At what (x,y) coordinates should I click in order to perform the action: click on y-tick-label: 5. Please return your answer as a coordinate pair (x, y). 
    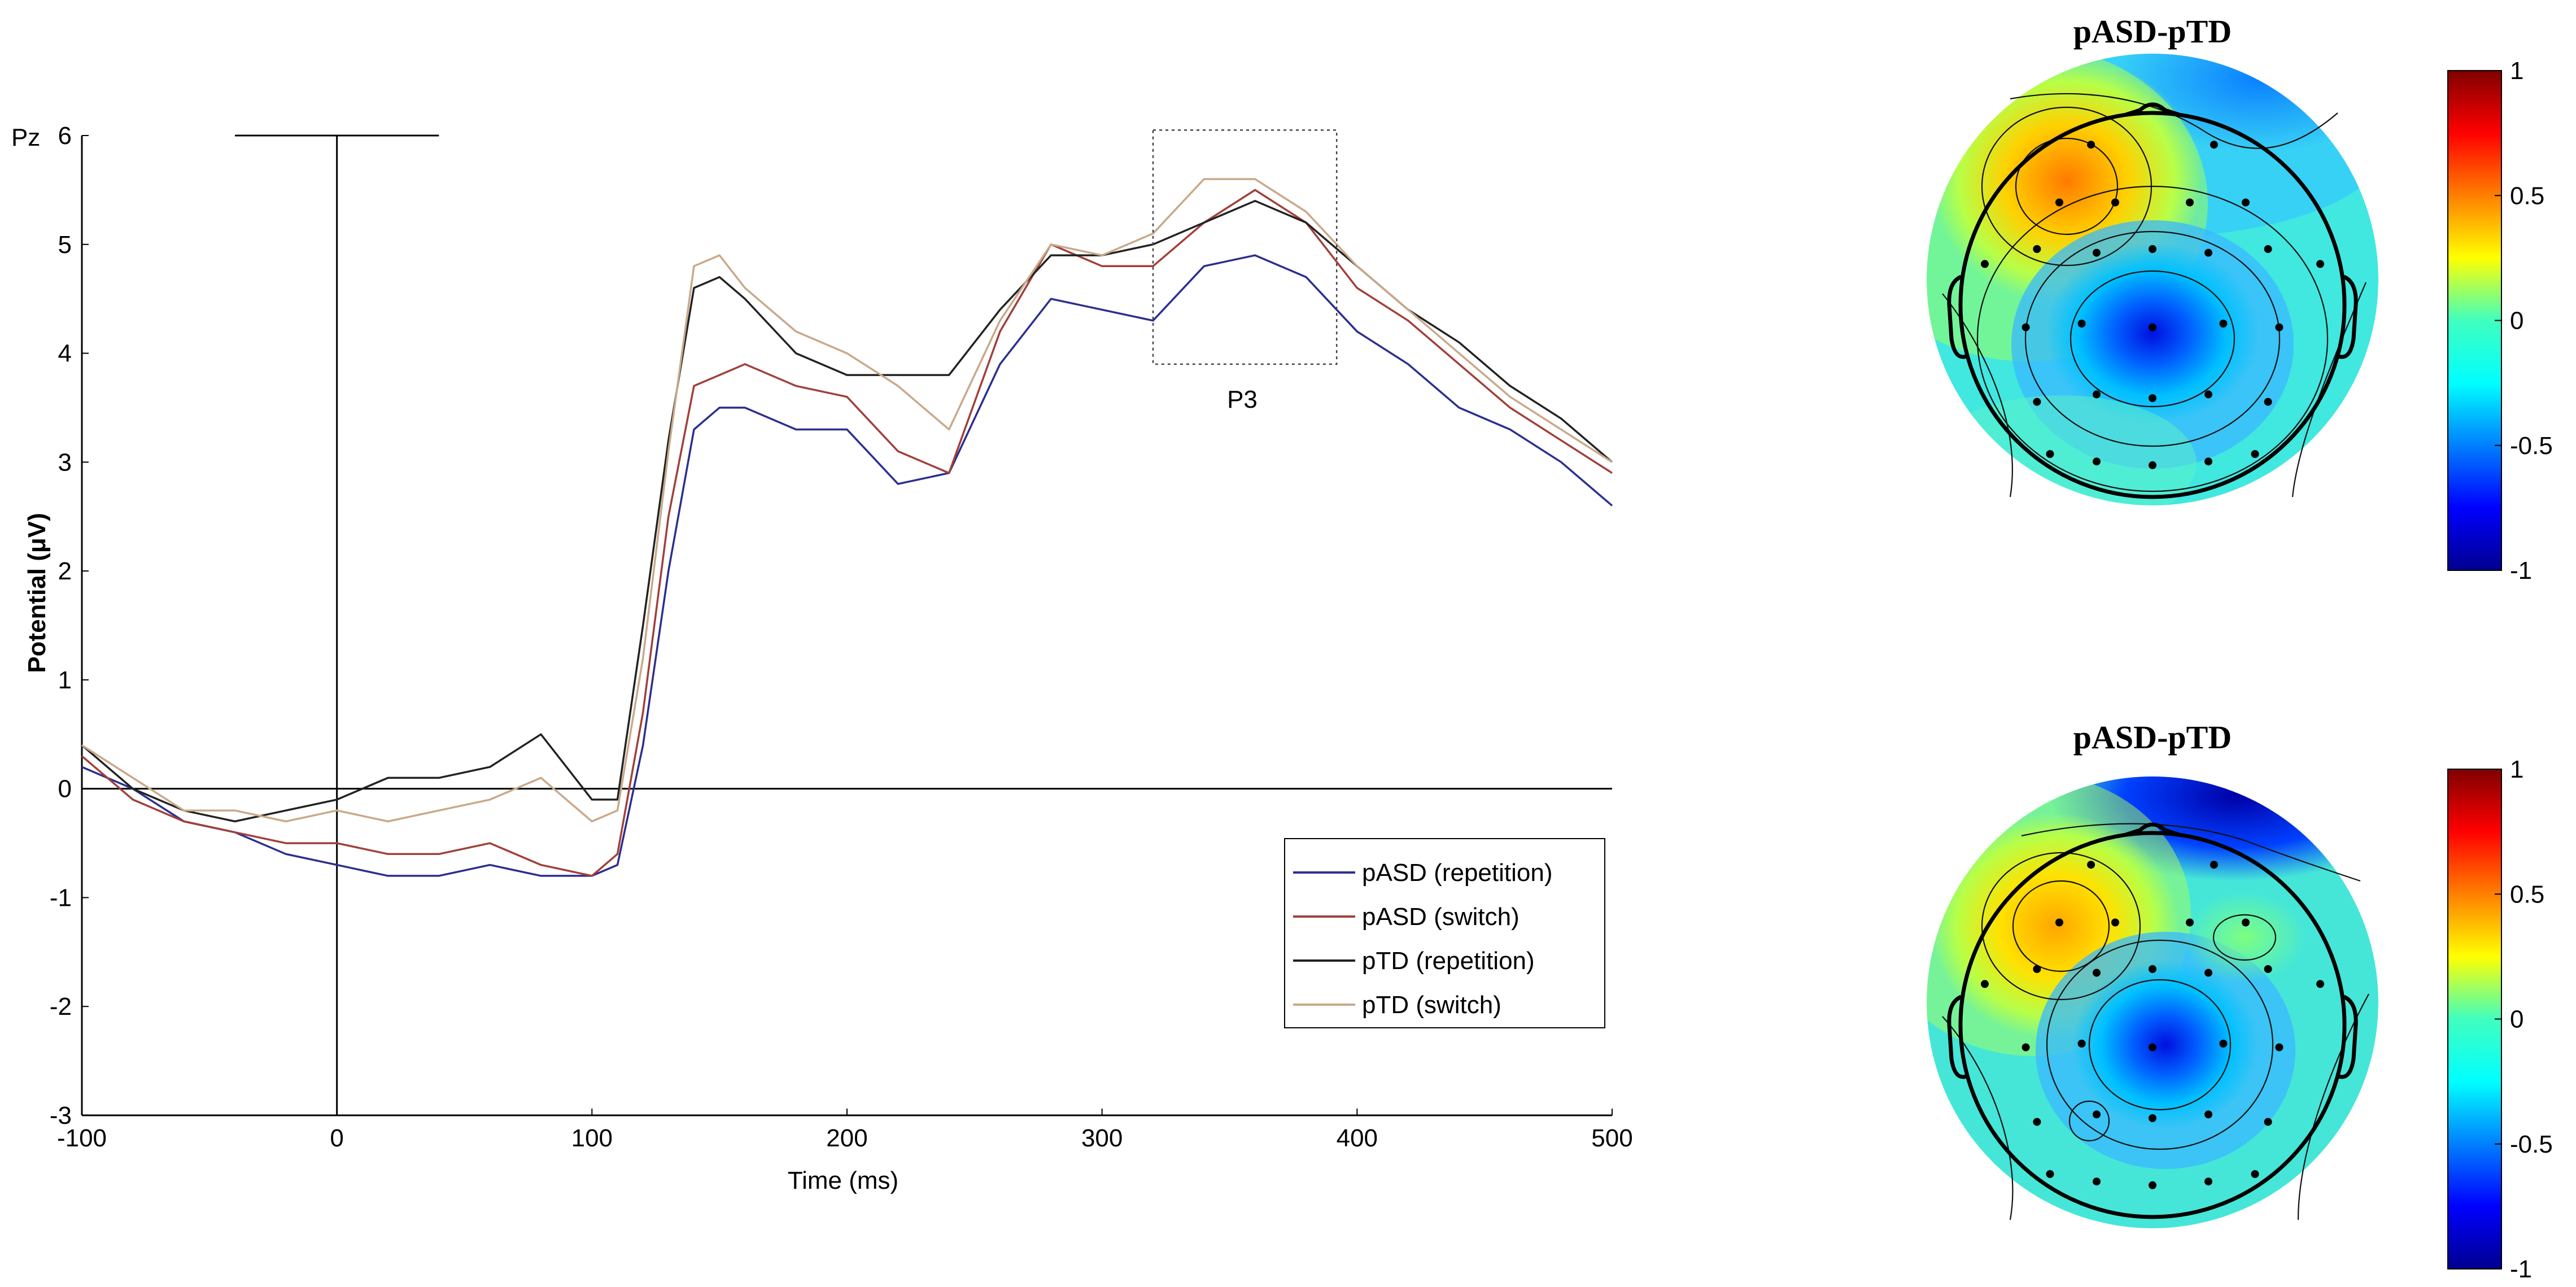
    Looking at the image, I should click on (65, 245).